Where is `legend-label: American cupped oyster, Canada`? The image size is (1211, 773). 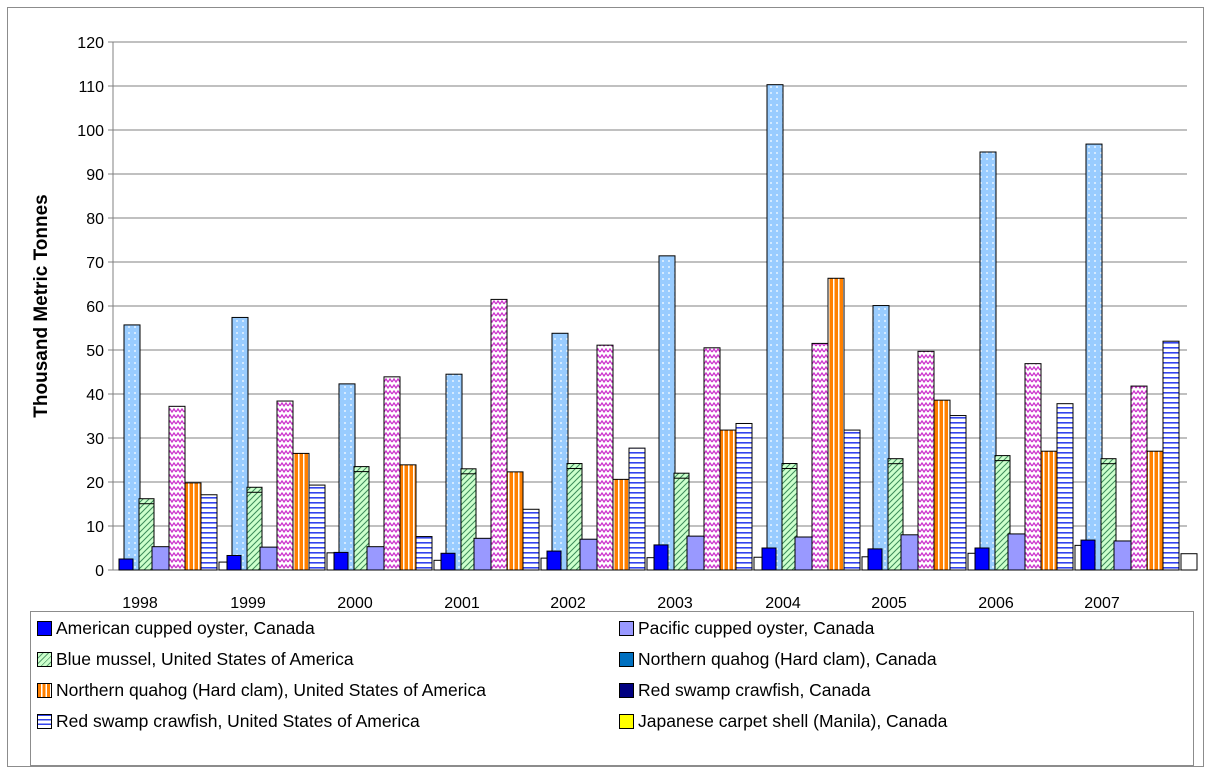 legend-label: American cupped oyster, Canada is located at coordinates (185, 627).